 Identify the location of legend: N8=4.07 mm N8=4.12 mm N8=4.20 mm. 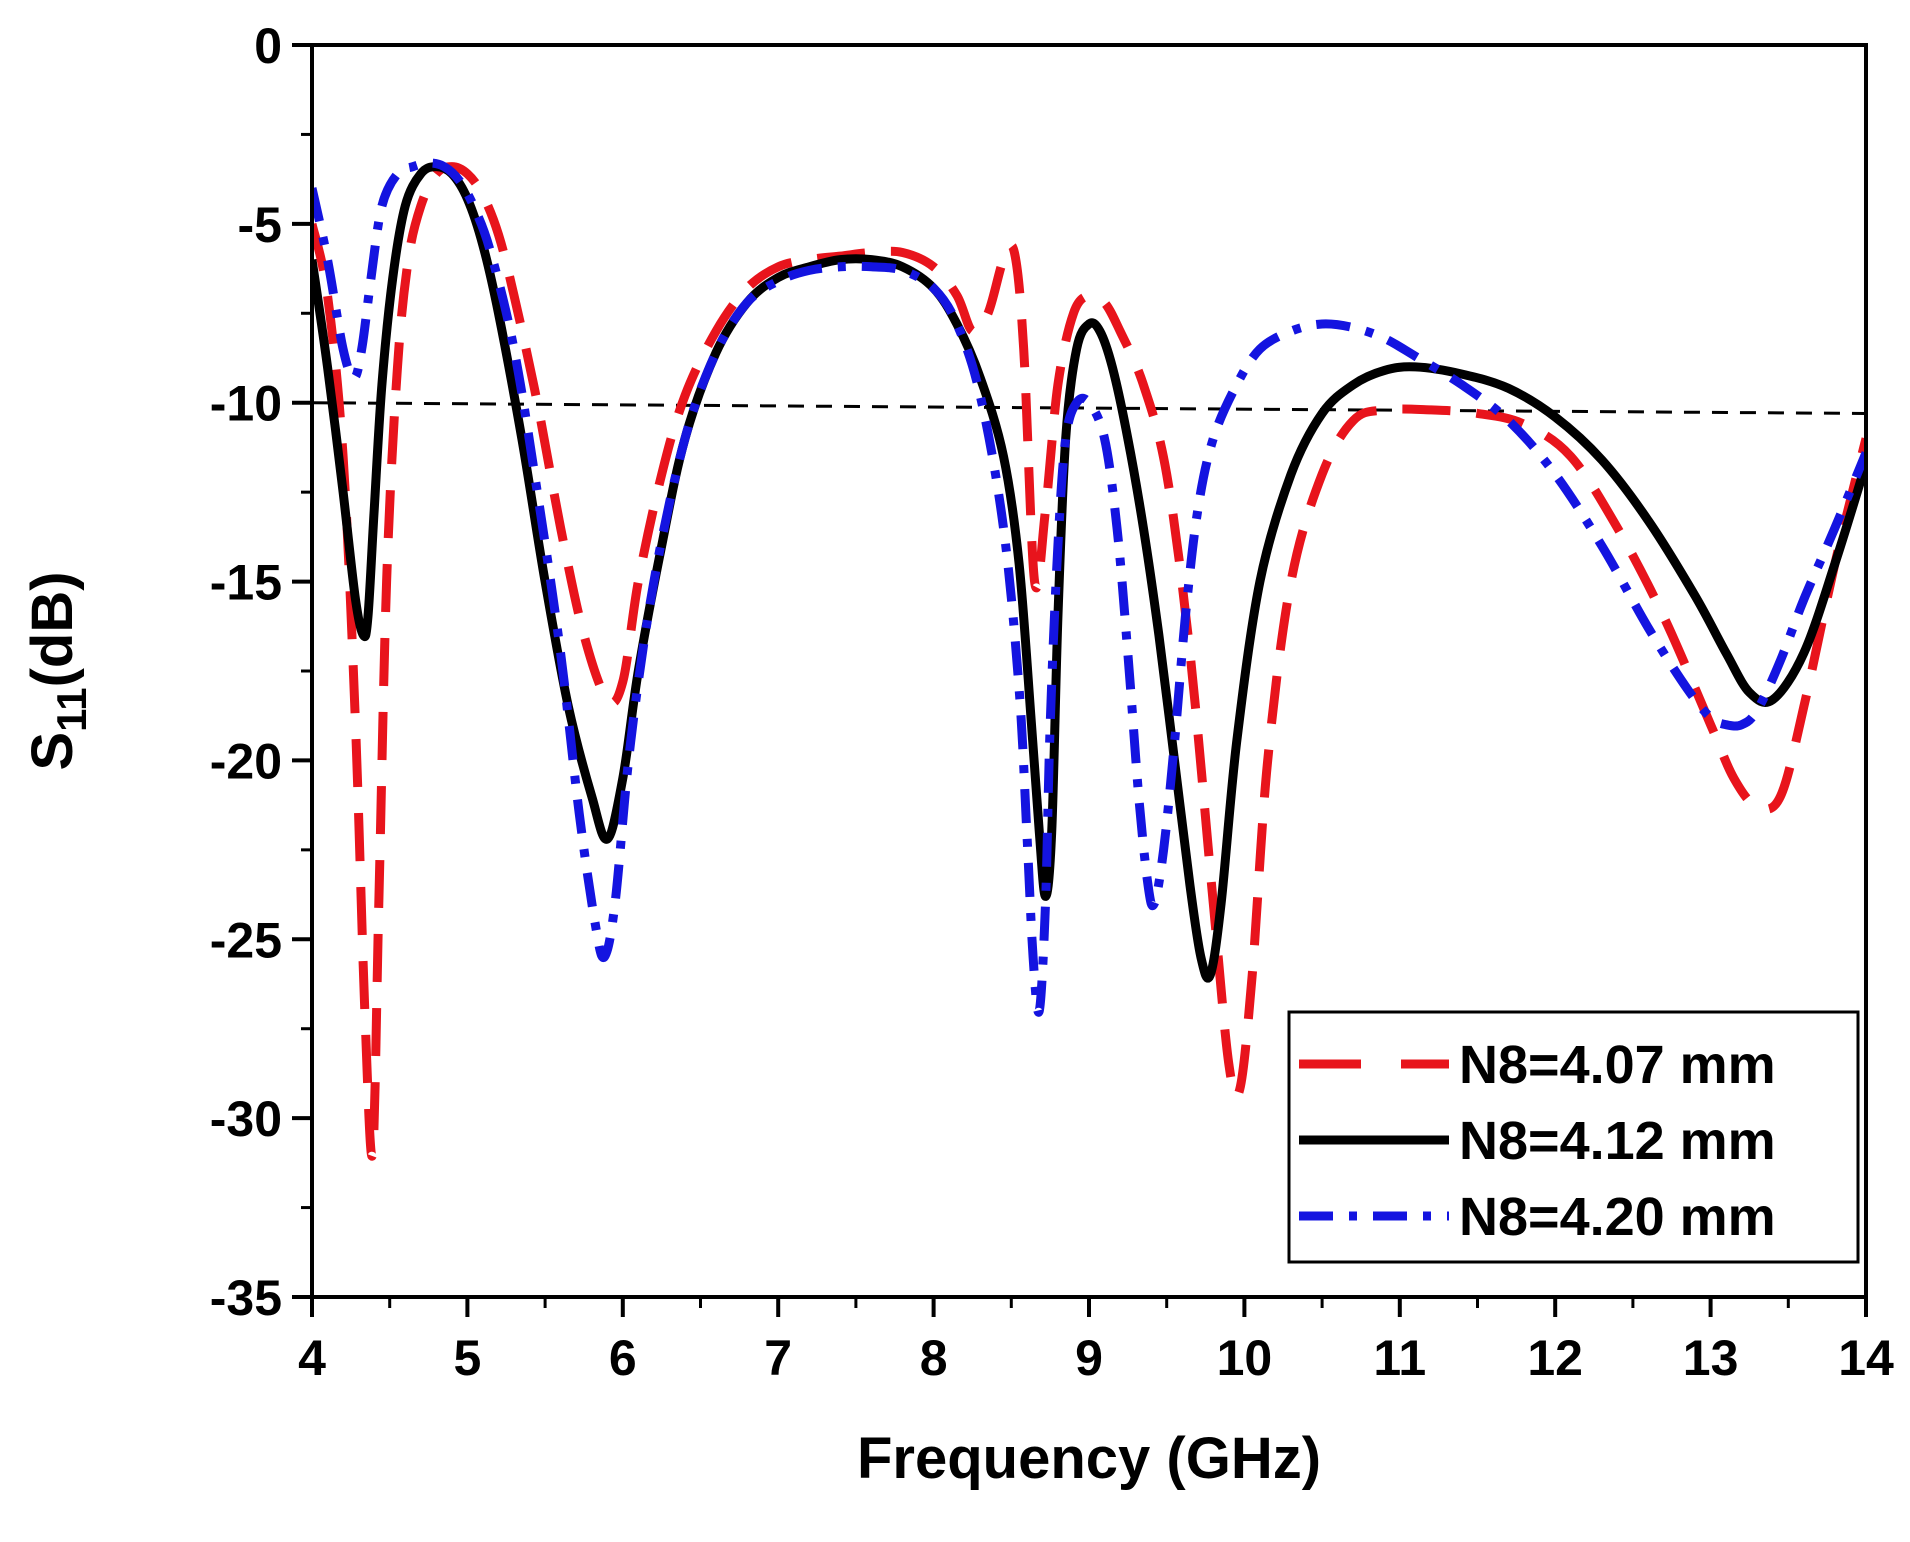
(1573, 1137).